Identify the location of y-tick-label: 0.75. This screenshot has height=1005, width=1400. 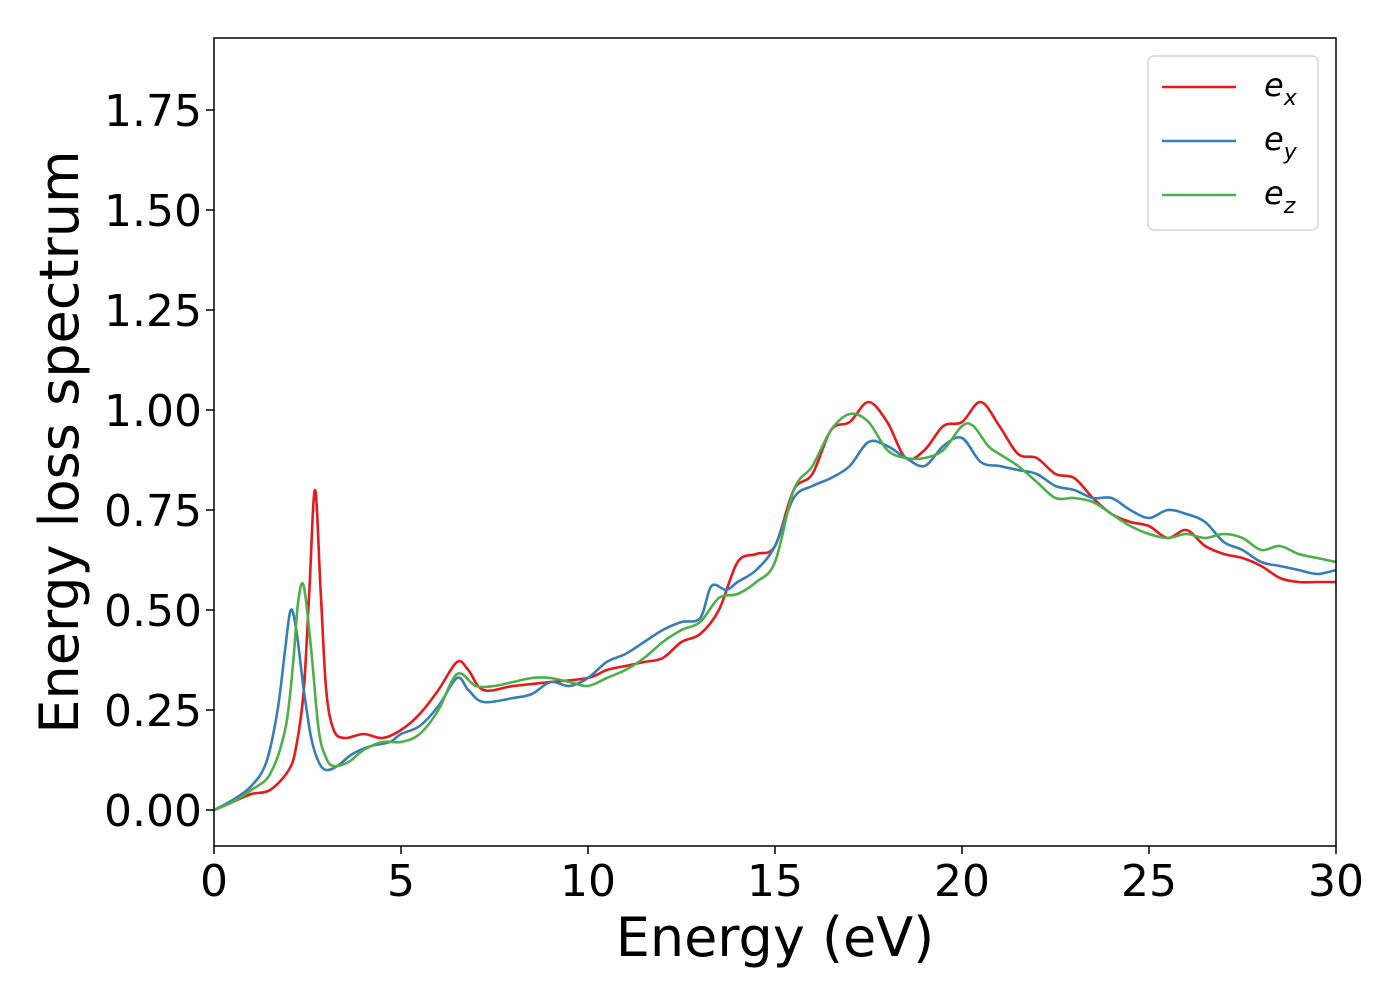
(153, 511).